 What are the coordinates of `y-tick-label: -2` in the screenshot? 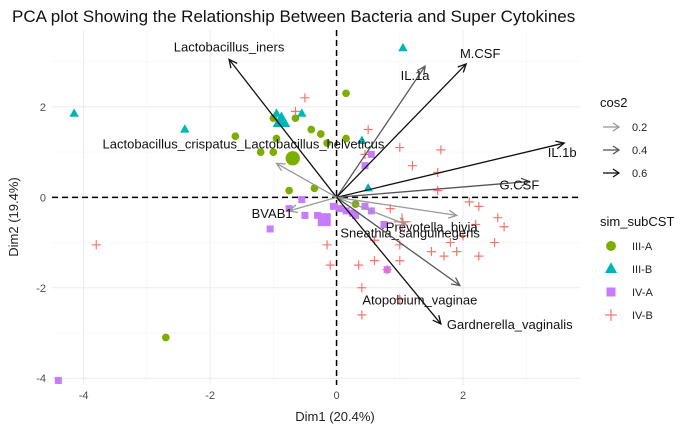 It's located at (41, 289).